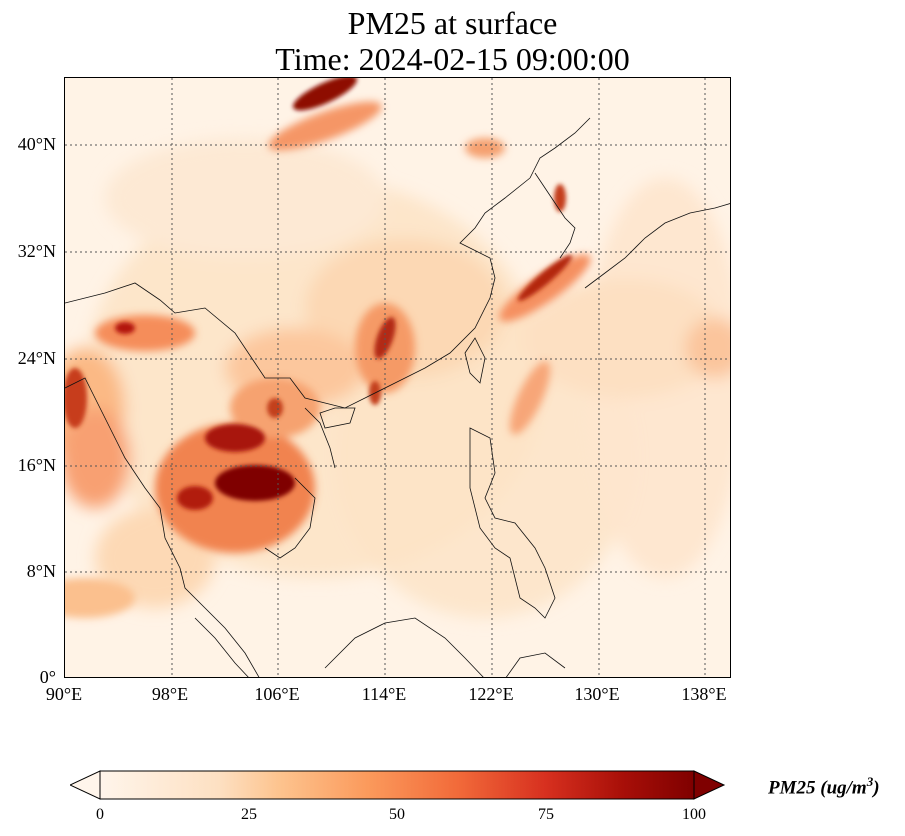  I want to click on colorbar-tick-25: 25, so click(249, 814).